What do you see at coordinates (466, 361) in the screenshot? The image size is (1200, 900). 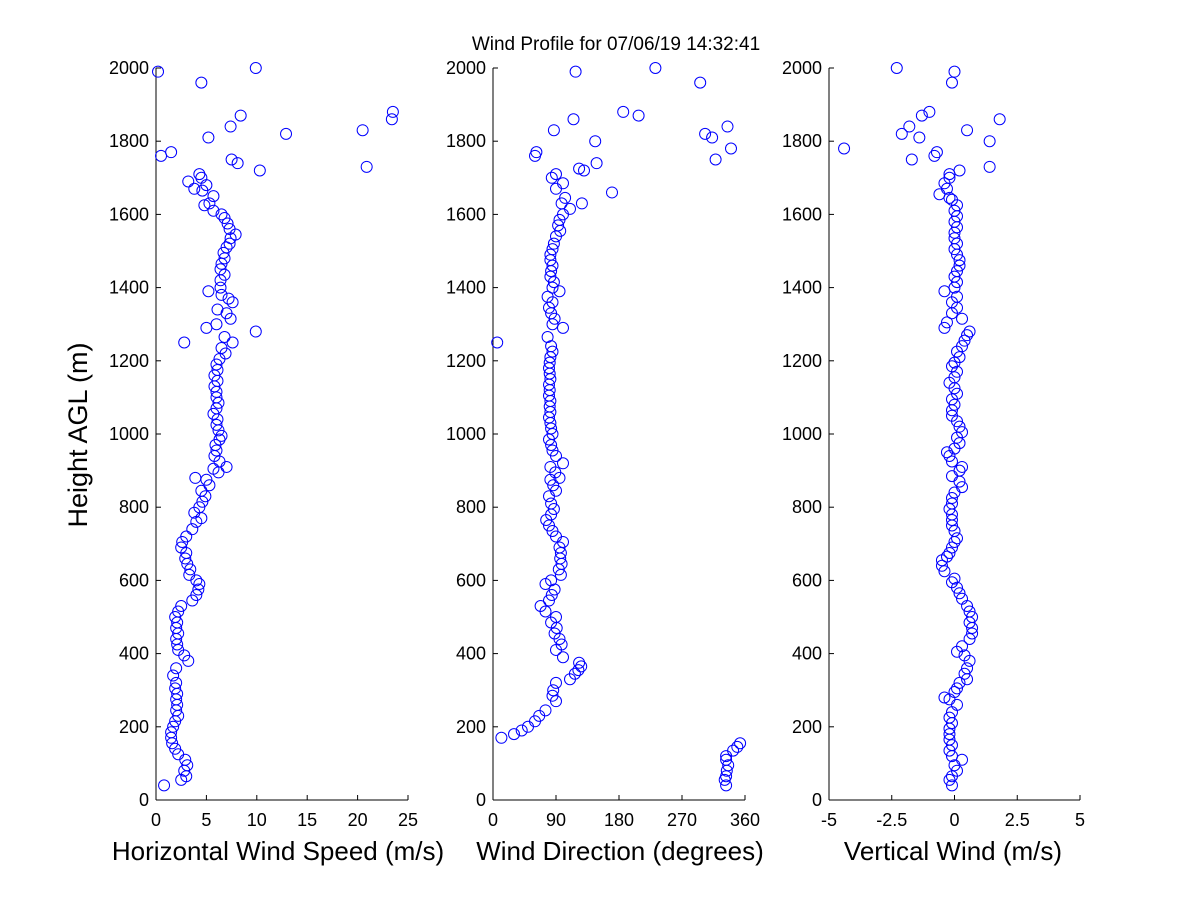 I see `y-tick-label: 1200` at bounding box center [466, 361].